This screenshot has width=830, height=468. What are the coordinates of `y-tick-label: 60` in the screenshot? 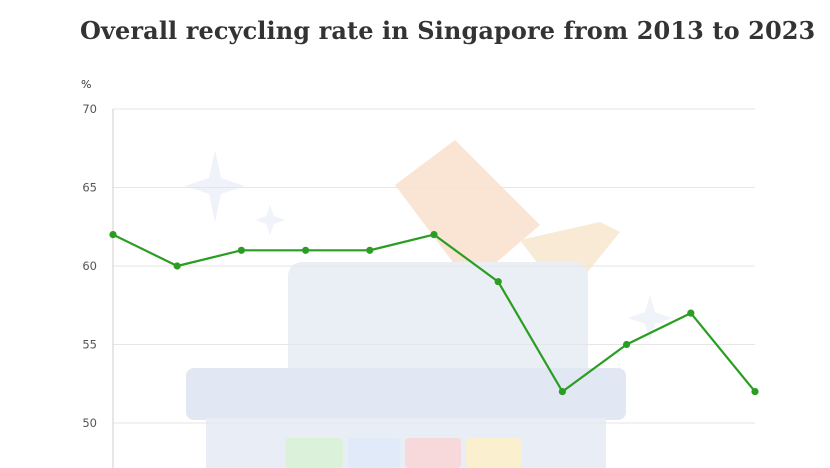 It's located at (89, 266).